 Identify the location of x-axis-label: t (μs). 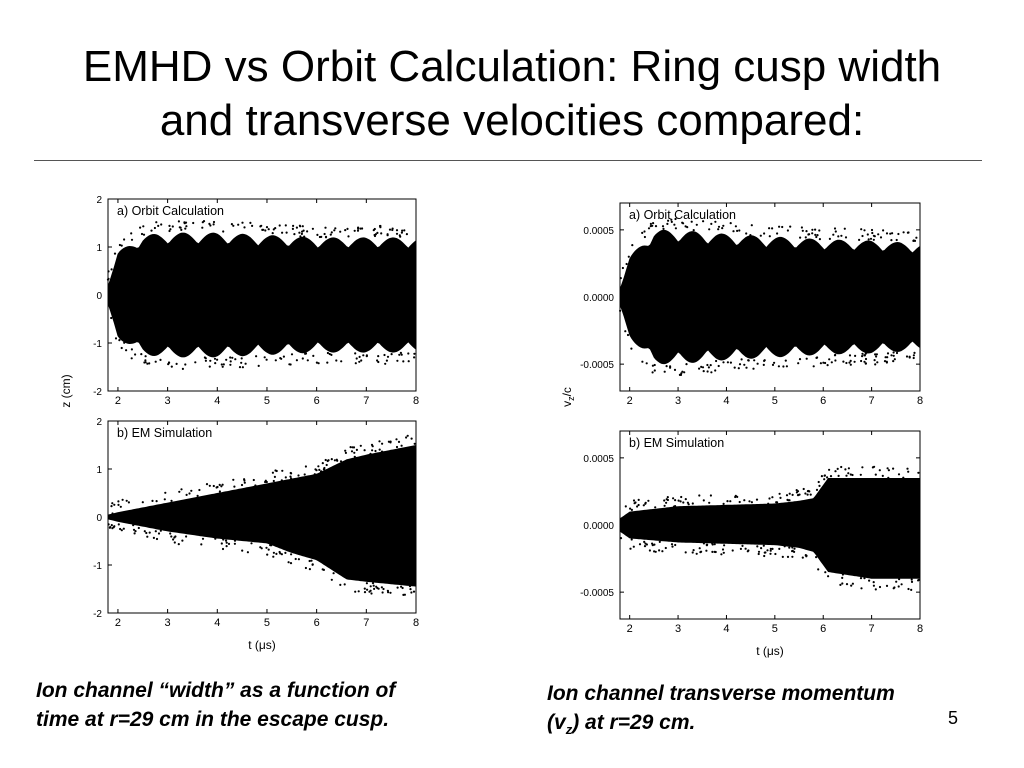
(770, 651).